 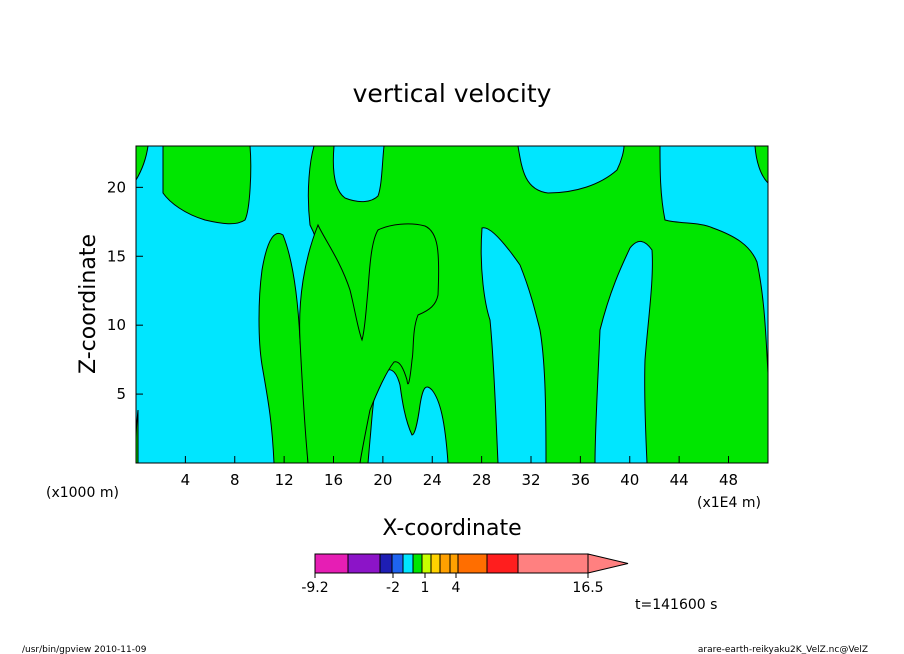 What do you see at coordinates (456, 588) in the screenshot?
I see `colorbar-label: 4` at bounding box center [456, 588].